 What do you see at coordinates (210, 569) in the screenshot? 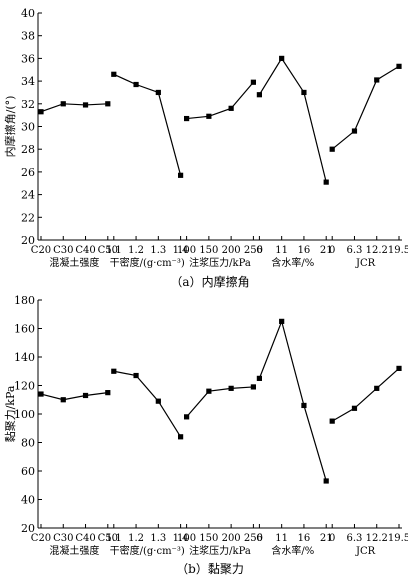
I see `chart-caption: （b）黏聚力` at bounding box center [210, 569].